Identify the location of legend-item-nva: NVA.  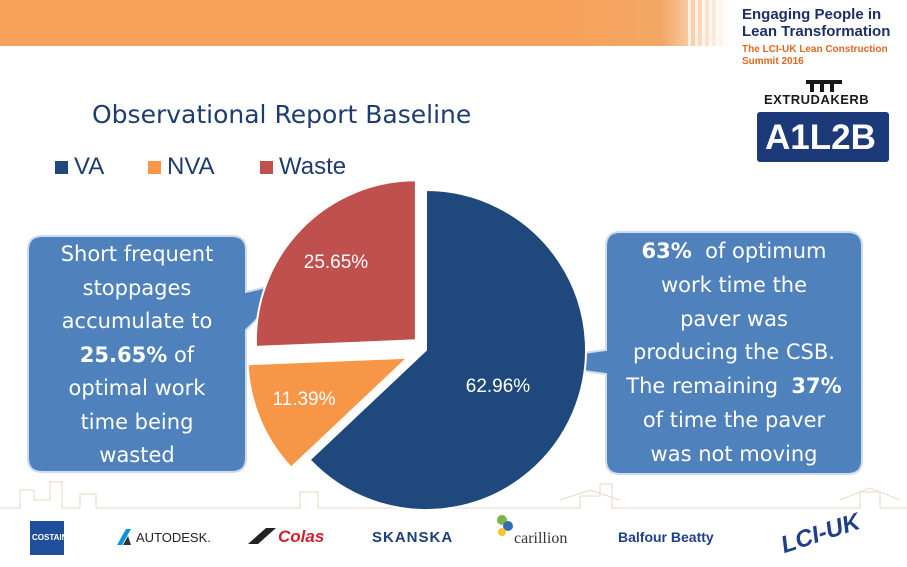
(181, 167).